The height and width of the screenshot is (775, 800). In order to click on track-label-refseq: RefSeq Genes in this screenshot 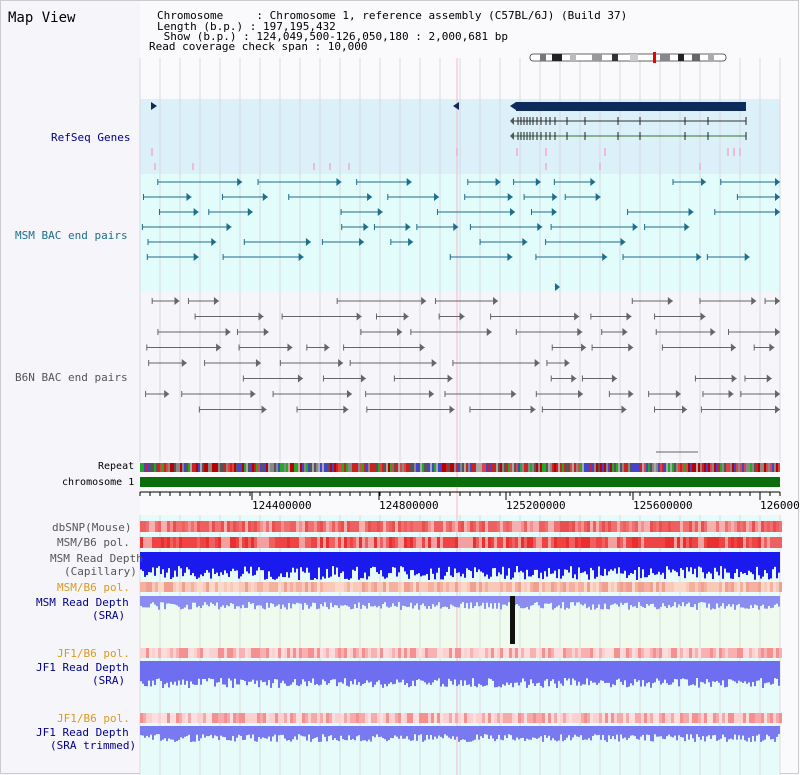, I will do `click(91, 137)`.